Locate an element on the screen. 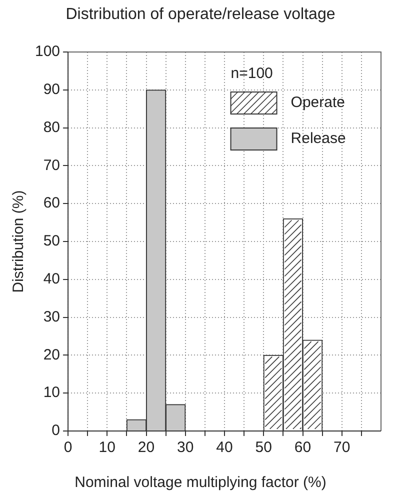  chart-title: Distribution of operate/release voltage is located at coordinates (200, 15).